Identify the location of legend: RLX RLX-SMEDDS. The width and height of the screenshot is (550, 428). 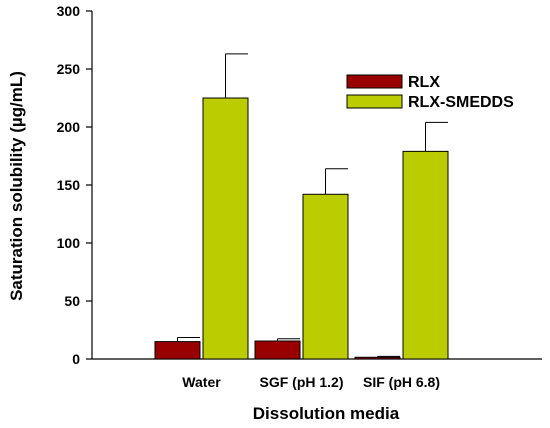
(430, 92).